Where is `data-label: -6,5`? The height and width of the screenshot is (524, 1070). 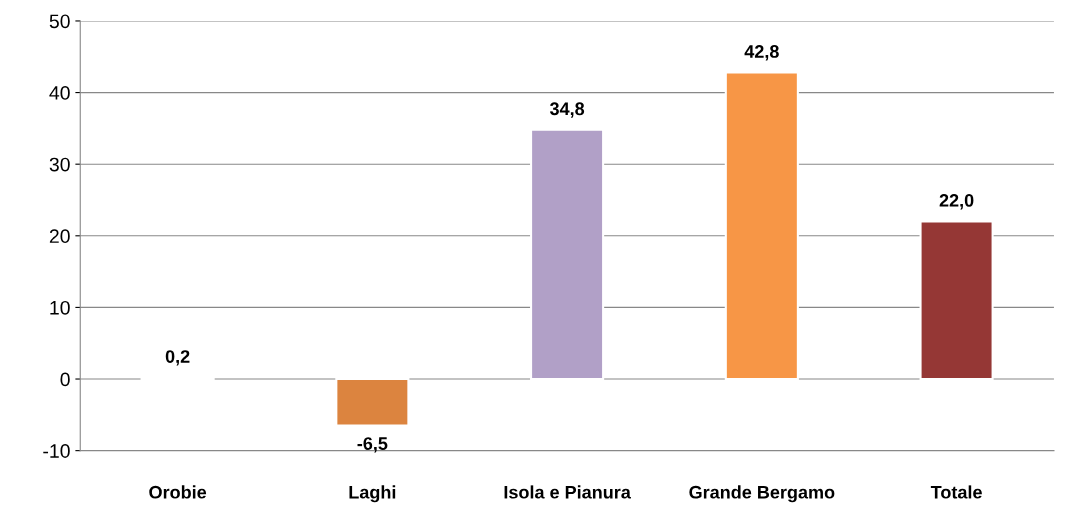 data-label: -6,5 is located at coordinates (372, 445).